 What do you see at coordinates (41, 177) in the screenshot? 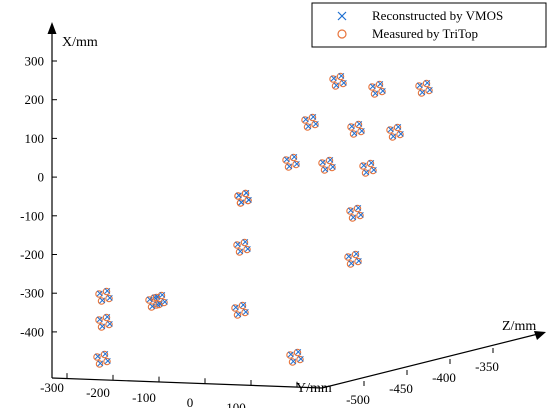
I see `x-tick-label: 0` at bounding box center [41, 177].